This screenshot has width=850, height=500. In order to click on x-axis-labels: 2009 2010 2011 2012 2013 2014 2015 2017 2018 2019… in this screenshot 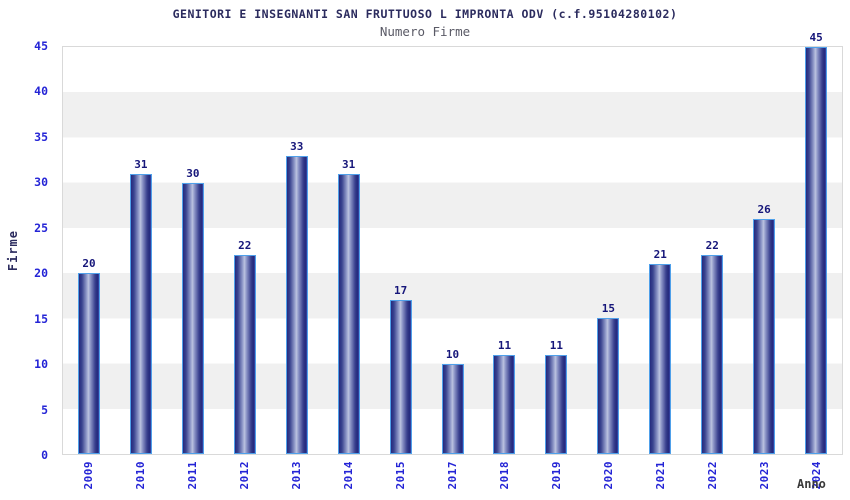, I will do `click(452, 480)`.